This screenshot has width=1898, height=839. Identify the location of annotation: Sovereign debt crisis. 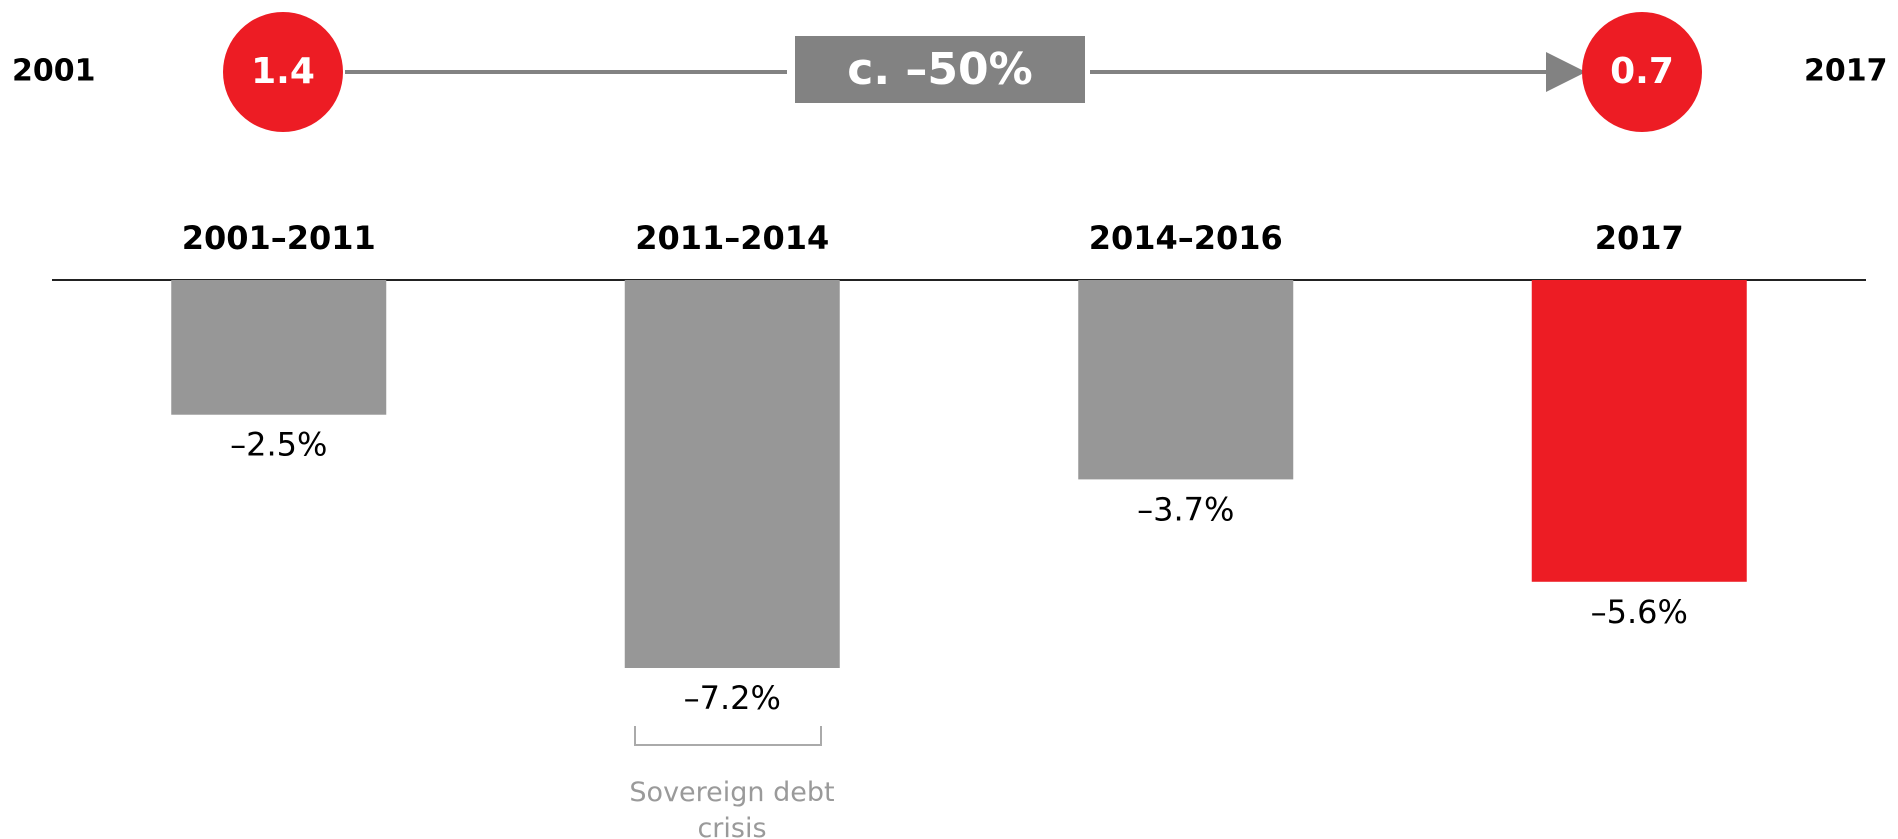
(732, 808).